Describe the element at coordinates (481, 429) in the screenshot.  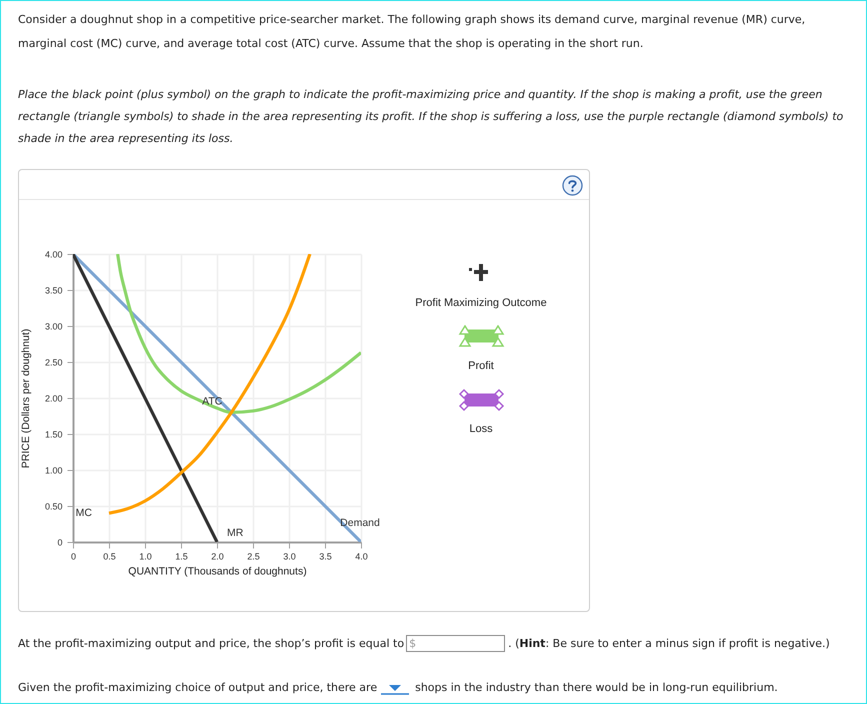
I see `text: Loss` at that location.